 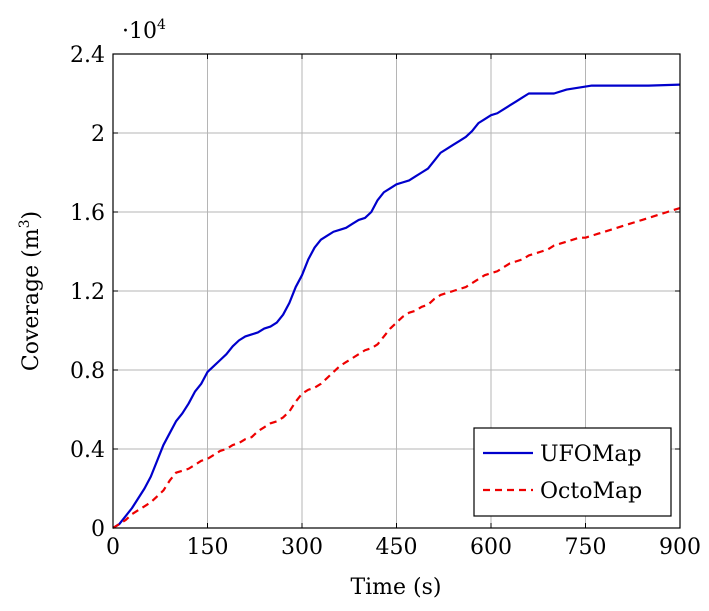 What do you see at coordinates (395, 587) in the screenshot?
I see `x-axis-label: Time (s)` at bounding box center [395, 587].